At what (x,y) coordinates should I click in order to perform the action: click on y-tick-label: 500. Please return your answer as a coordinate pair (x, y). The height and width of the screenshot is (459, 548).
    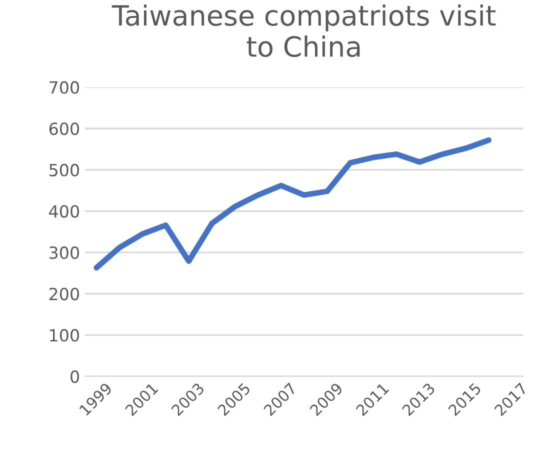
    Looking at the image, I should click on (64, 170).